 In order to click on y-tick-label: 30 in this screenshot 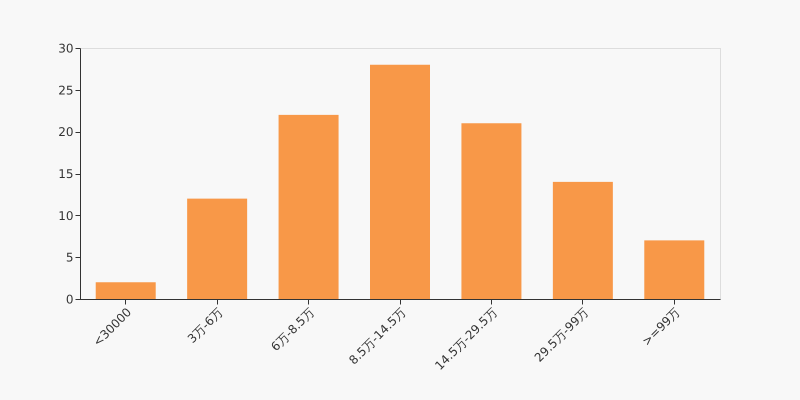, I will do `click(66, 49)`.